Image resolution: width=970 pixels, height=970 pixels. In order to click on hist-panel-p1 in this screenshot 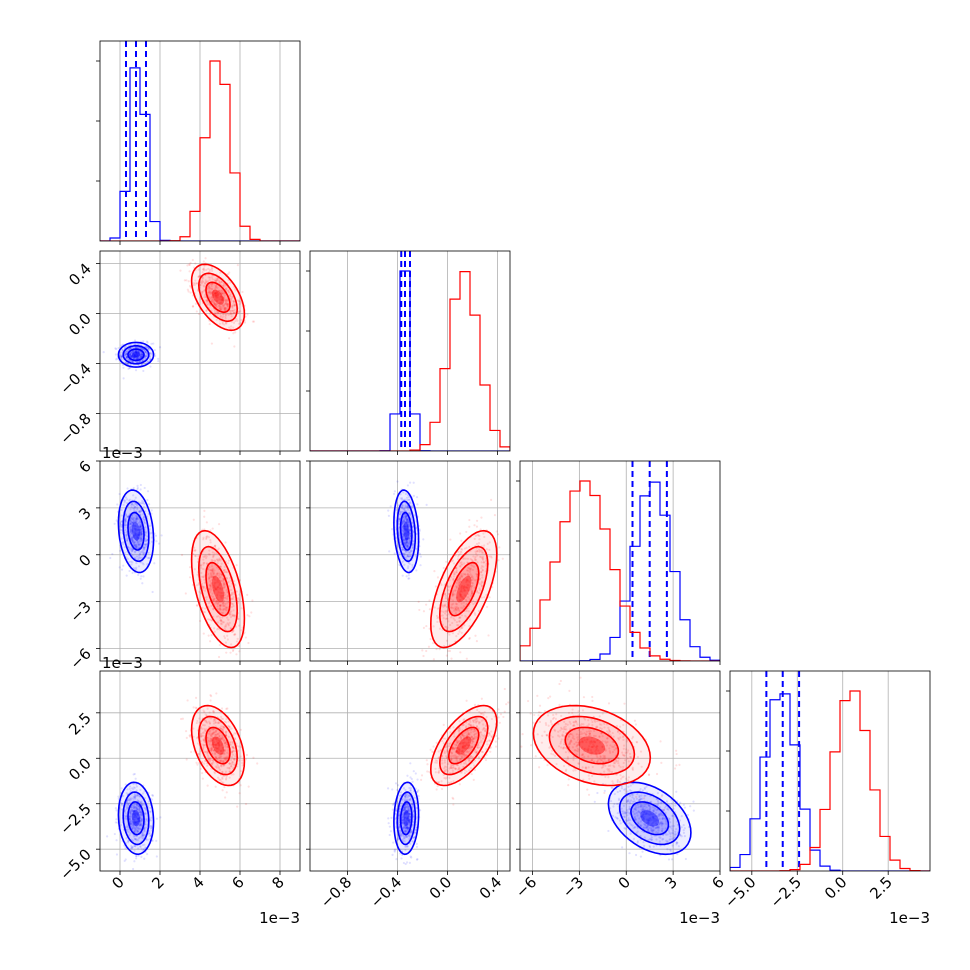, I will do `click(410, 351)`.